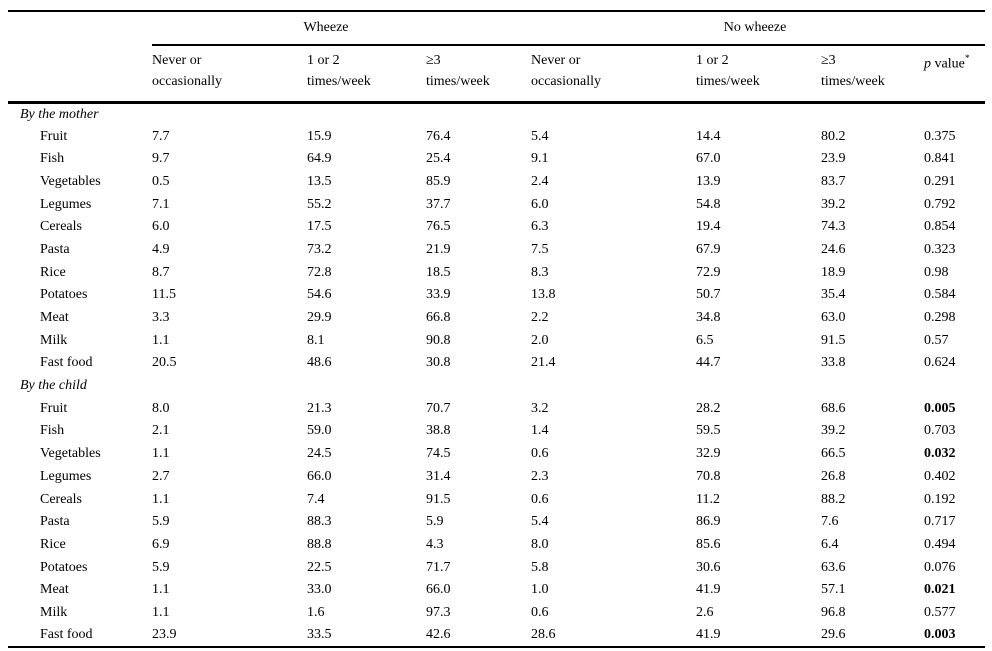  Describe the element at coordinates (80, 28) in the screenshot. I see `spanner-spacer-cell` at that location.